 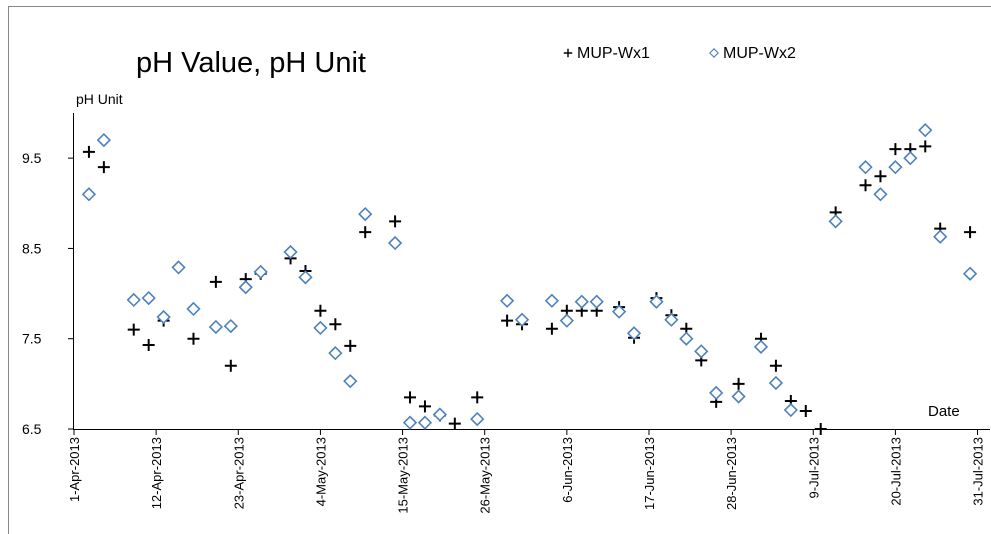 What do you see at coordinates (649, 473) in the screenshot?
I see `x-tick-label: 17-Jun-2013` at bounding box center [649, 473].